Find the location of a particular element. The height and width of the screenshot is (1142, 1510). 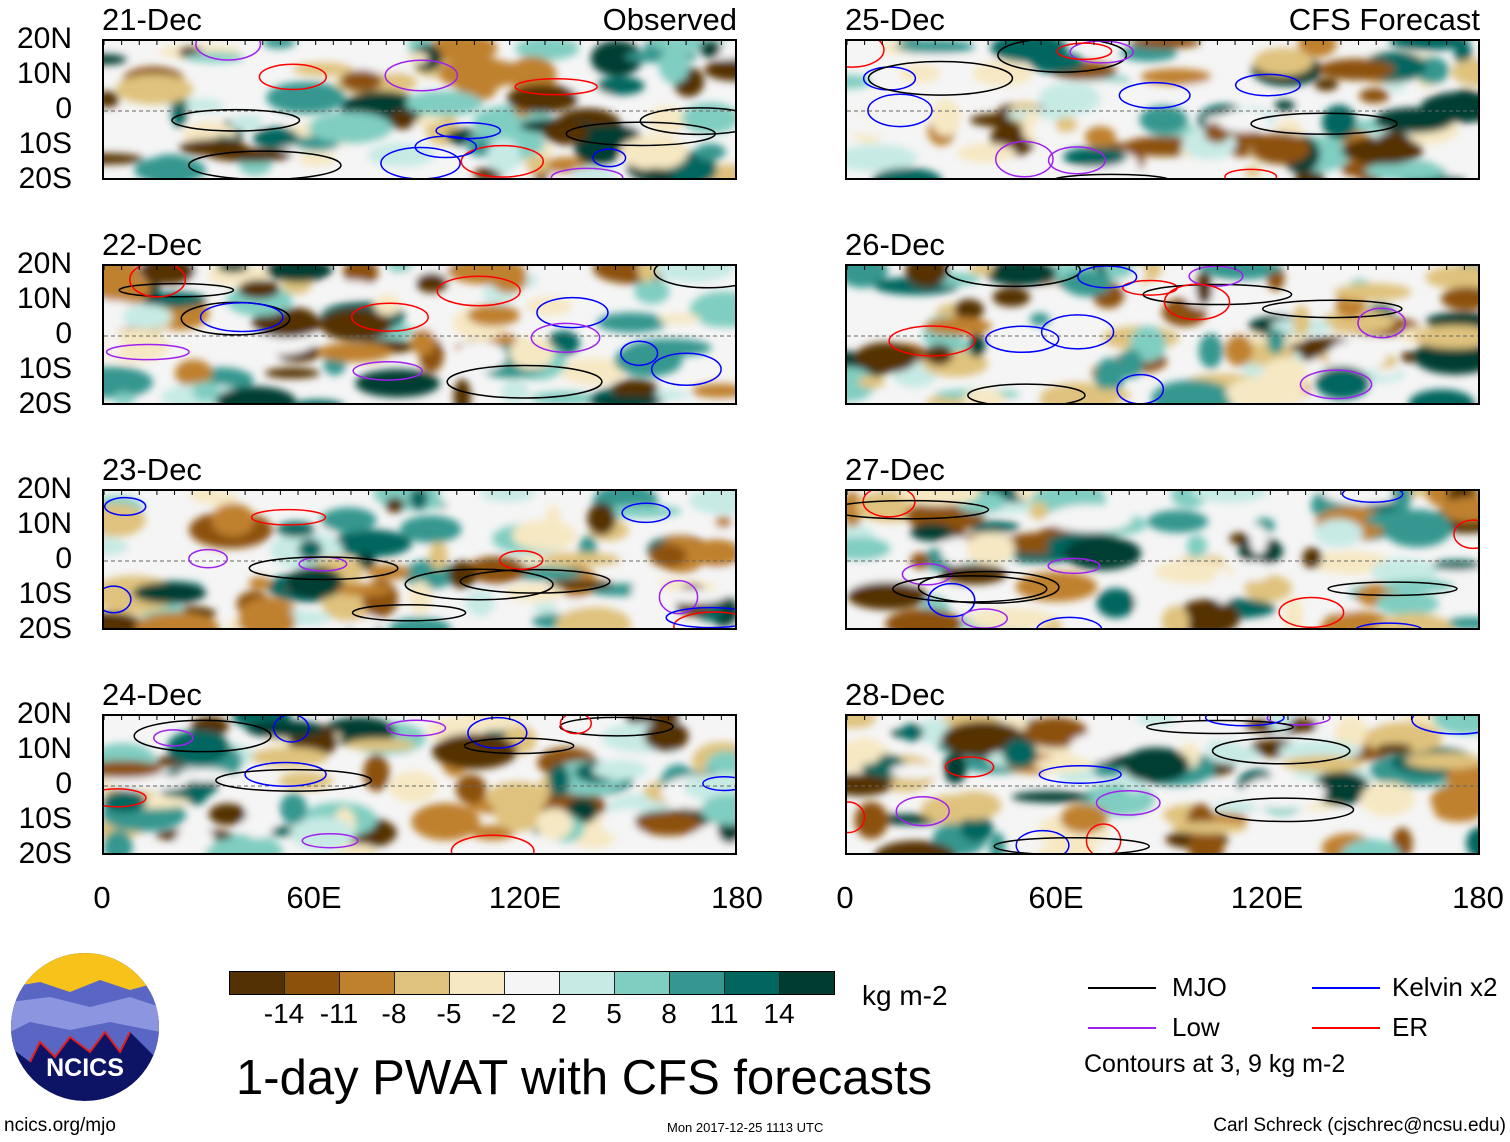

legend-label-mjo: MJO is located at coordinates (1199, 987).